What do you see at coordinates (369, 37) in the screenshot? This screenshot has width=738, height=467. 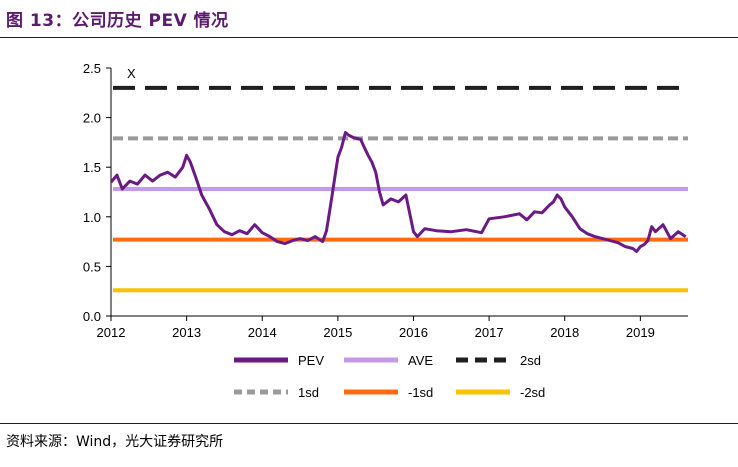 I see `title-divider` at bounding box center [369, 37].